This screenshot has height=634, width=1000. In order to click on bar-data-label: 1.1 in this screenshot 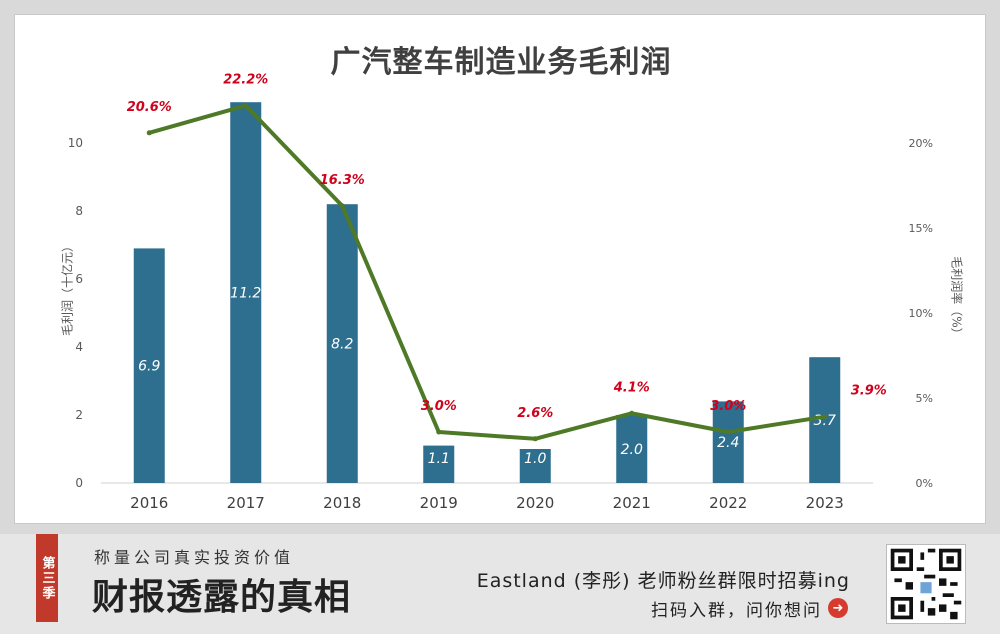, I will do `click(439, 459)`.